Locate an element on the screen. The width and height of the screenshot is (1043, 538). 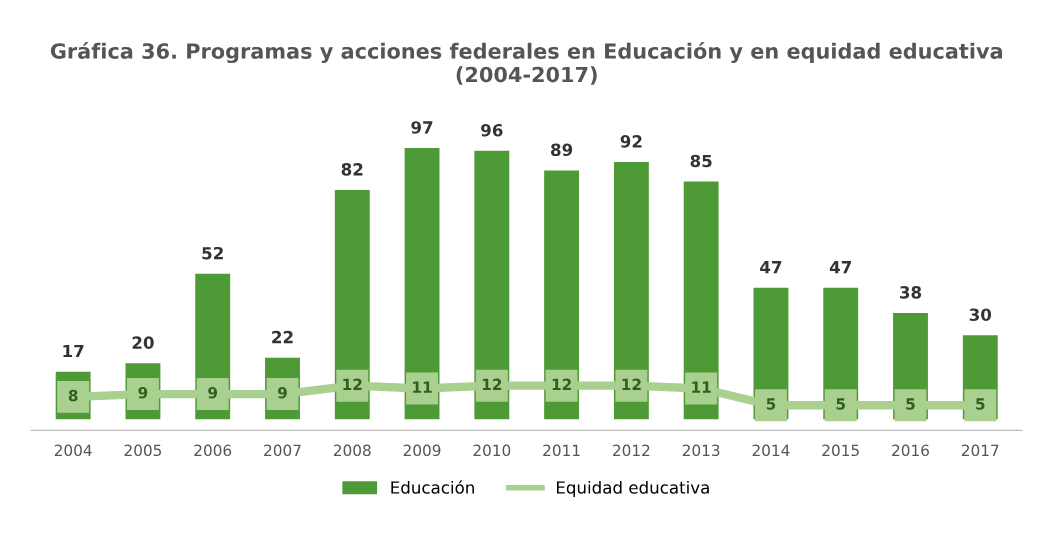
x-tick-label: 2015 is located at coordinates (840, 450).